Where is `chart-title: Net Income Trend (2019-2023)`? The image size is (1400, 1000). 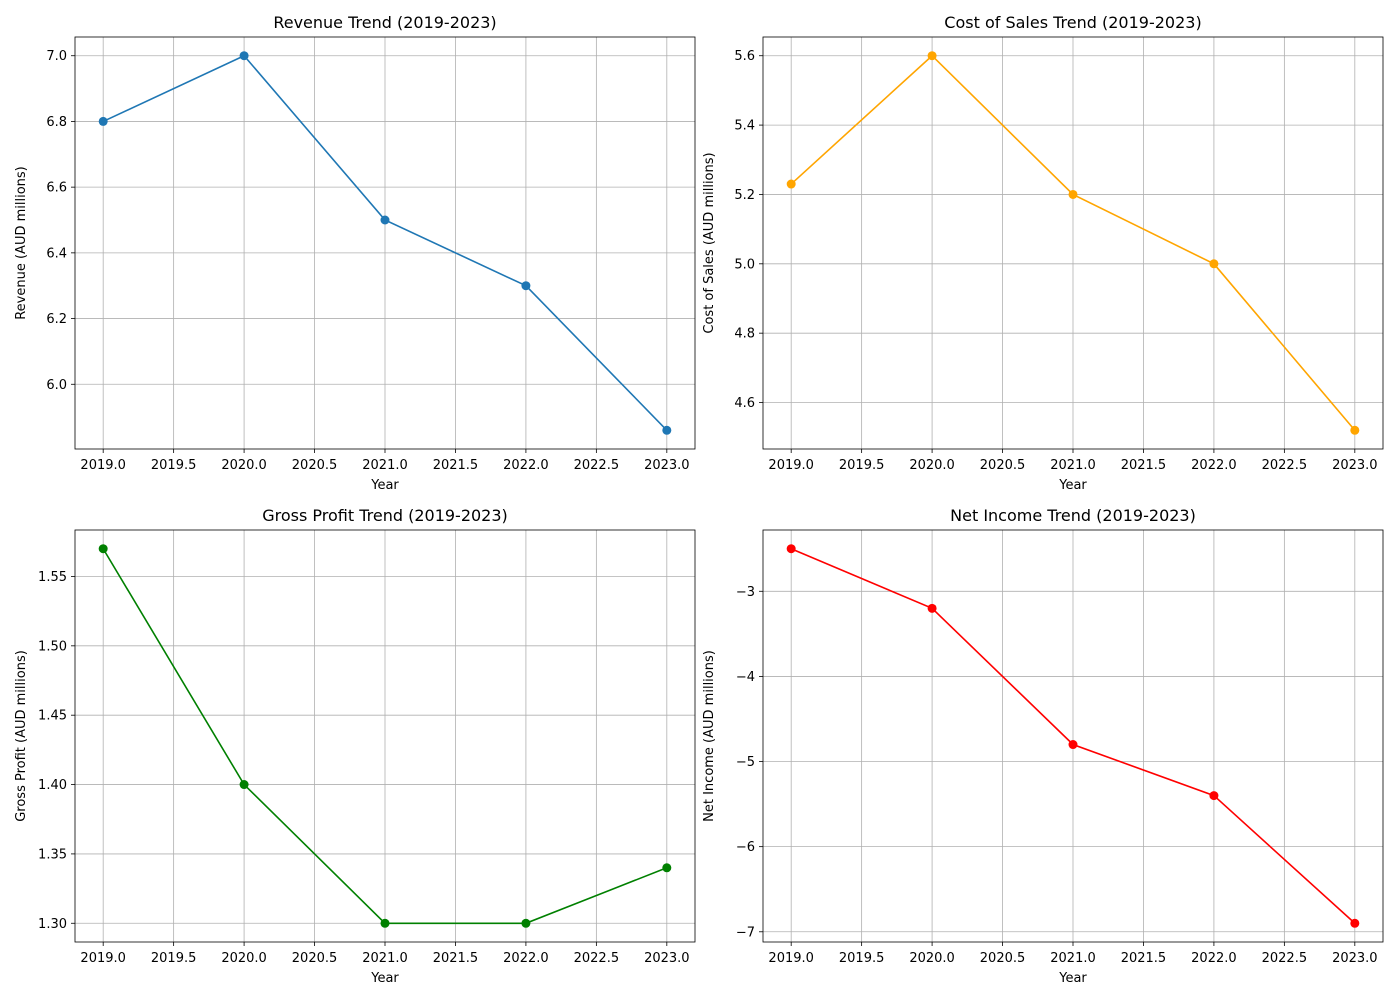 chart-title: Net Income Trend (2019-2023) is located at coordinates (1073, 515).